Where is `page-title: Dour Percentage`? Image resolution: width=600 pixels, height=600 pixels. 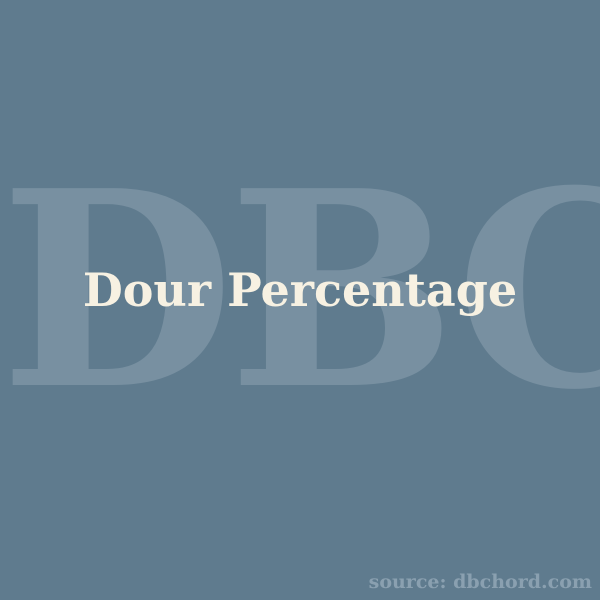 page-title: Dour Percentage is located at coordinates (300, 290).